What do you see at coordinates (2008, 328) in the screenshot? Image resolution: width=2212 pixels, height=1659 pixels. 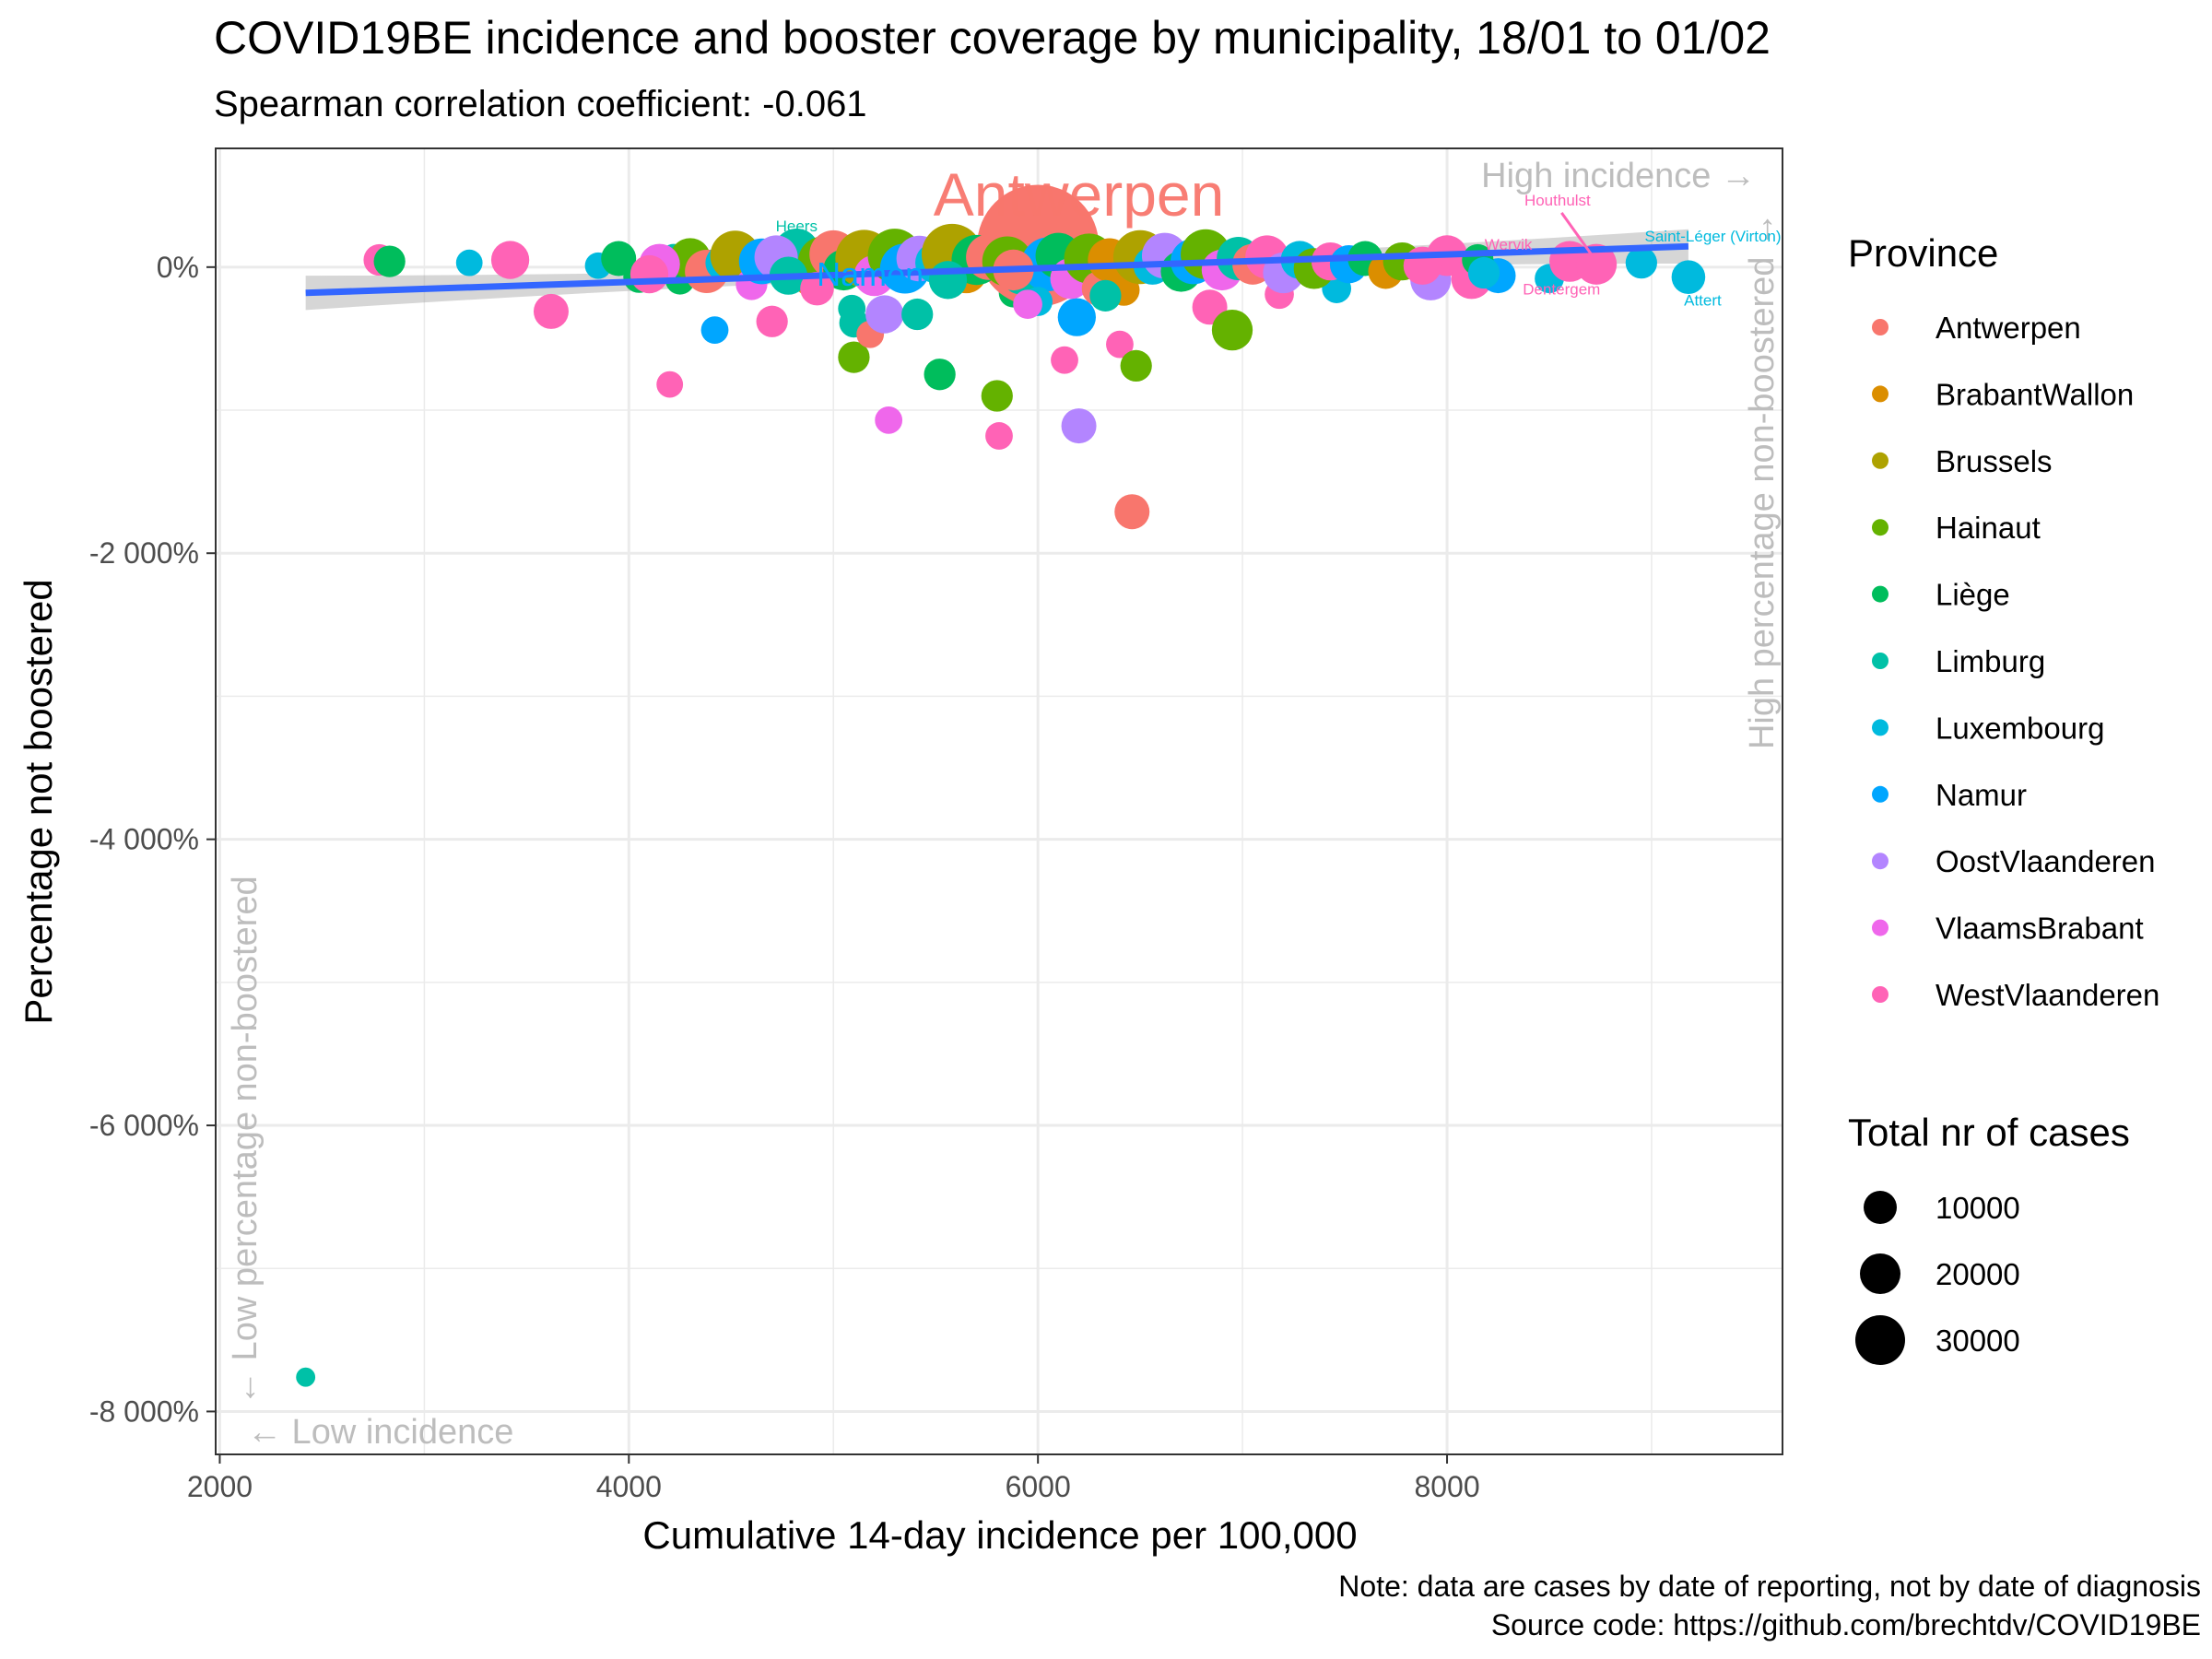 I see `legend-label: Antwerpen` at bounding box center [2008, 328].